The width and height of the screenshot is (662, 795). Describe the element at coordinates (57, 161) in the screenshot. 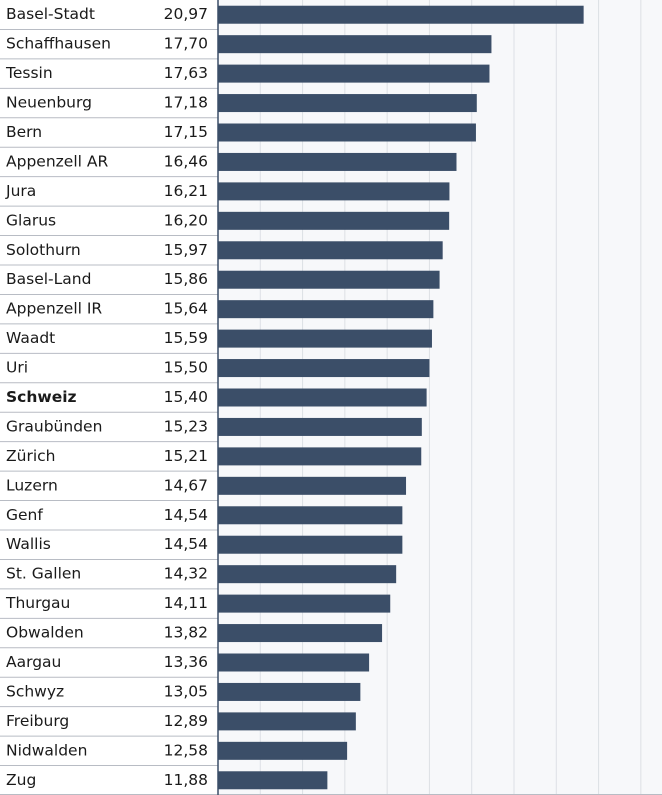

I see `category-label: Appenzell AR` at that location.